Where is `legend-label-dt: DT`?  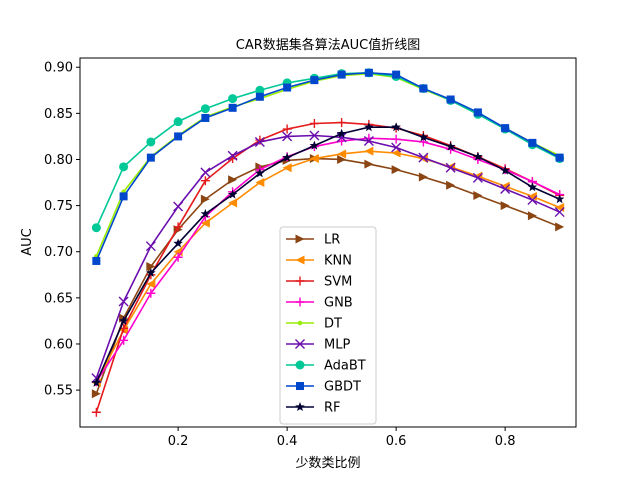 legend-label-dt: DT is located at coordinates (333, 324).